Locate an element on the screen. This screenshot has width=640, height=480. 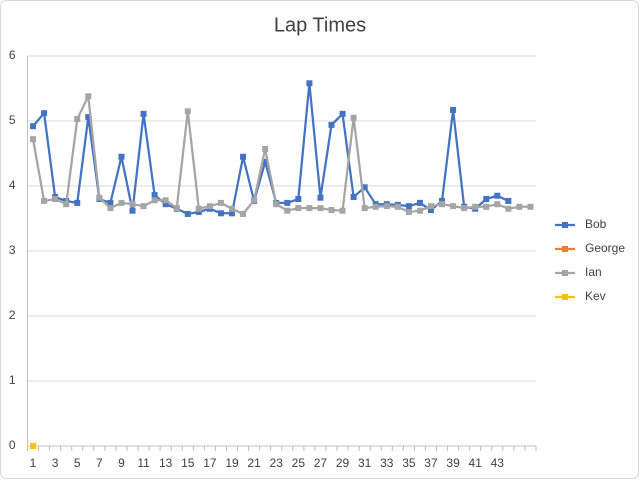
x-tick-label: 39 is located at coordinates (453, 463).